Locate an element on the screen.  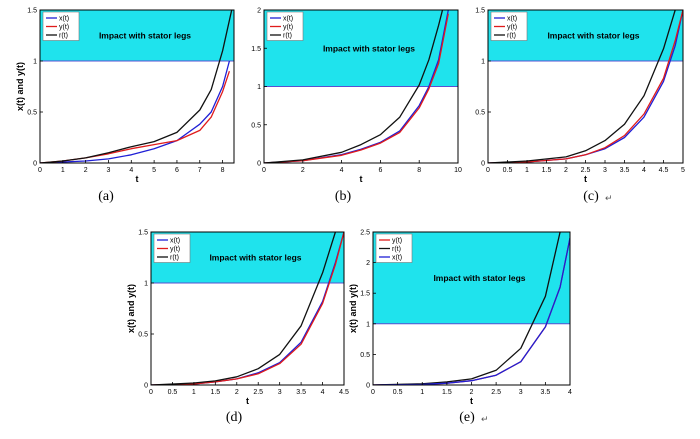
x-tick-label: 4.5 is located at coordinates (344, 392).